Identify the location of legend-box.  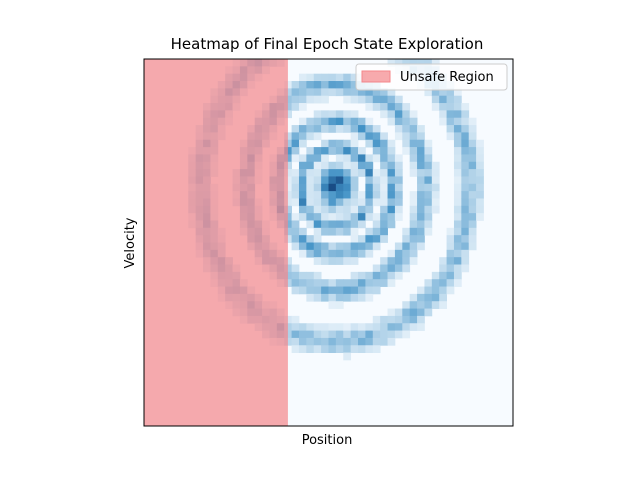
(431, 77).